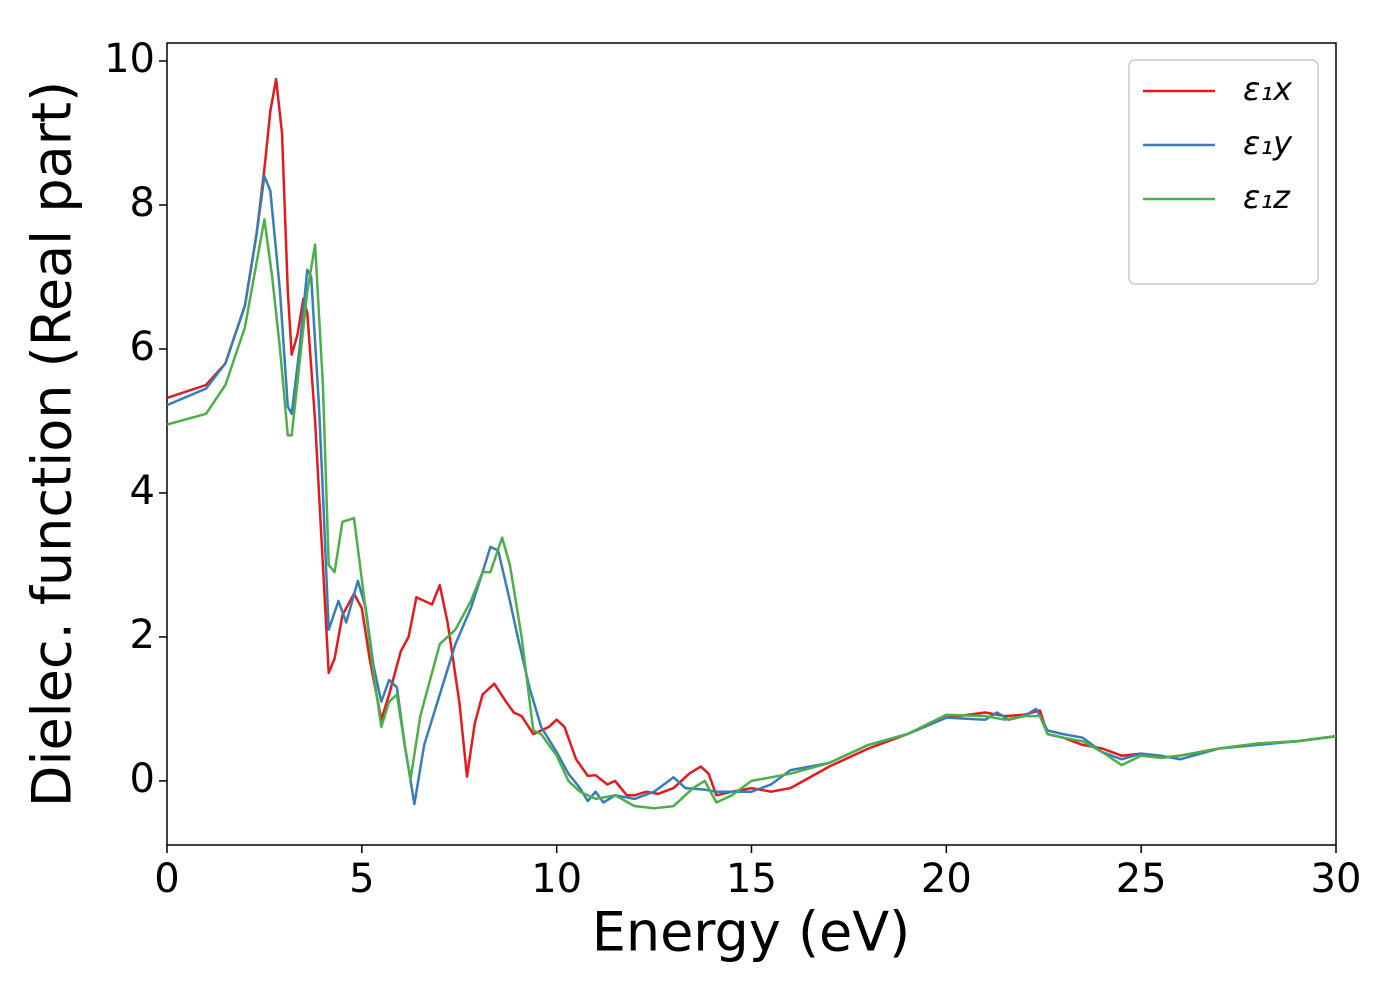  I want to click on y-axis-label: Dielec. function (Real part), so click(52, 444).